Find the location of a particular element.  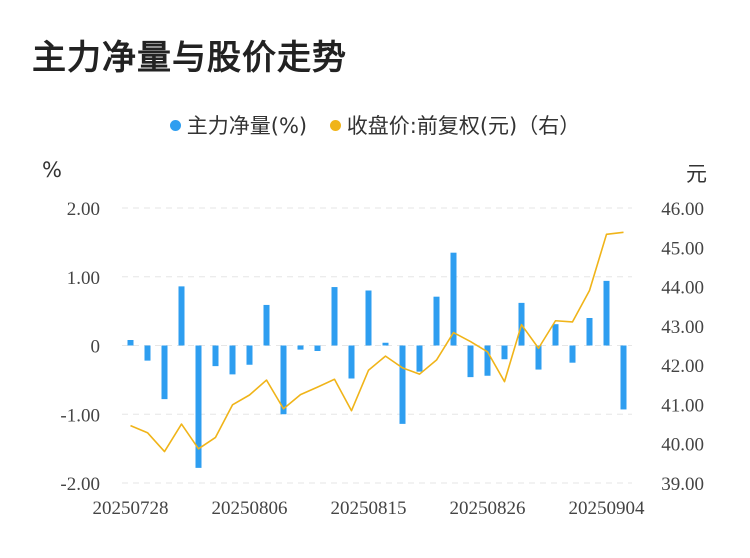

chart-title: 主力净量与股价走势 is located at coordinates (189, 58).